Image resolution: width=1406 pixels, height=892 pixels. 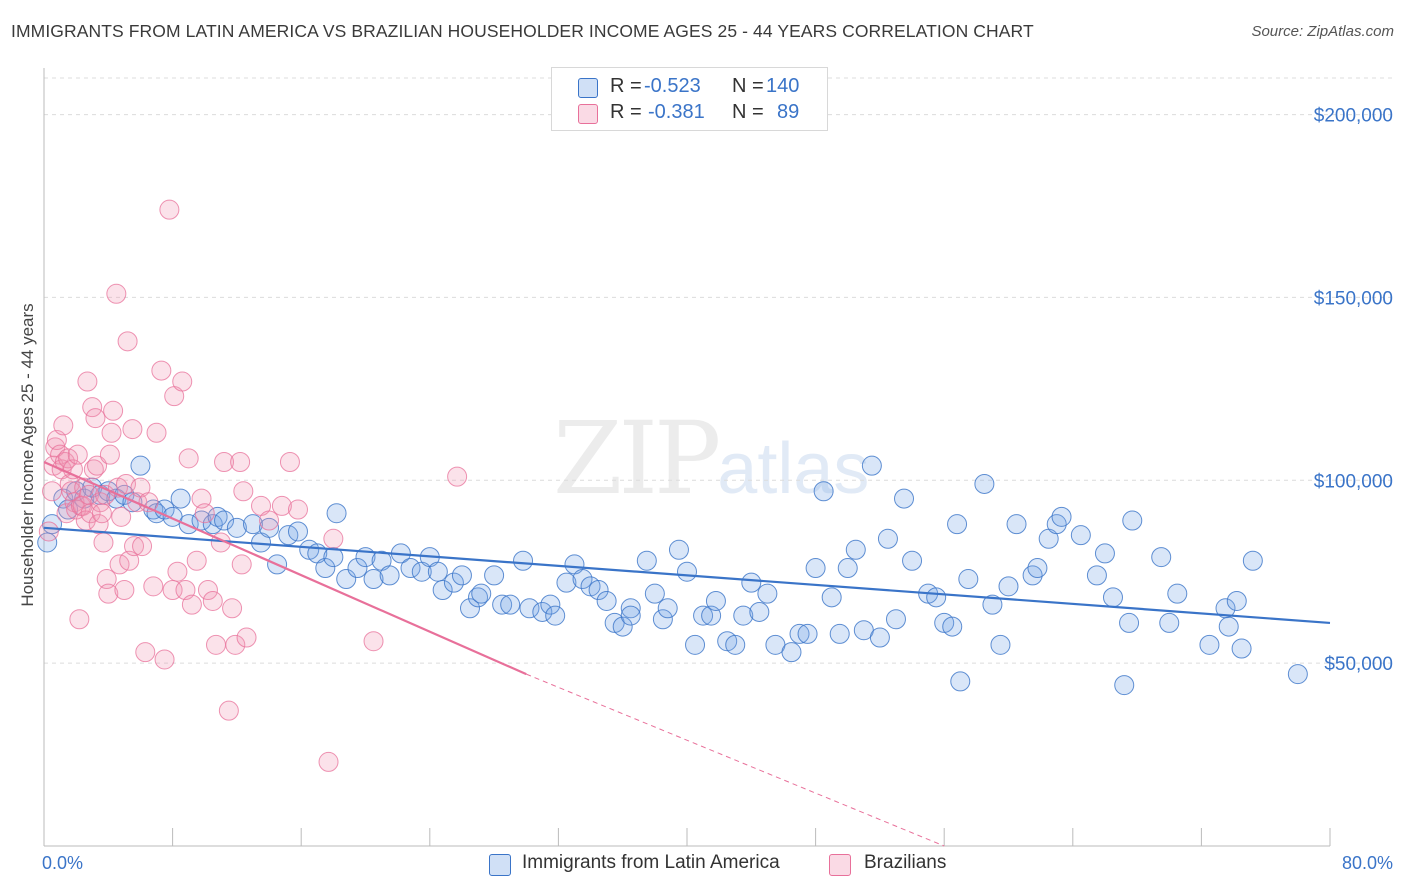 I want to click on legend-n-value: 89, so click(x=788, y=112).